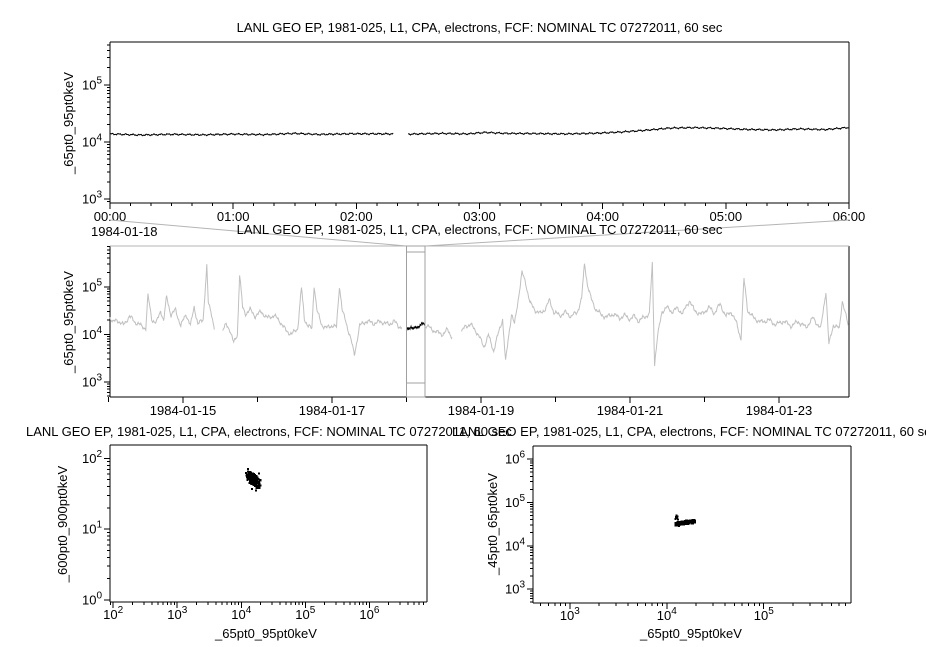 This screenshot has height=647, width=926. I want to click on scatter-panel-45-65: 10³ 10⁴ 10⁵ 10⁶ 10³ 10⁴ 10⁵, so click(678, 534).